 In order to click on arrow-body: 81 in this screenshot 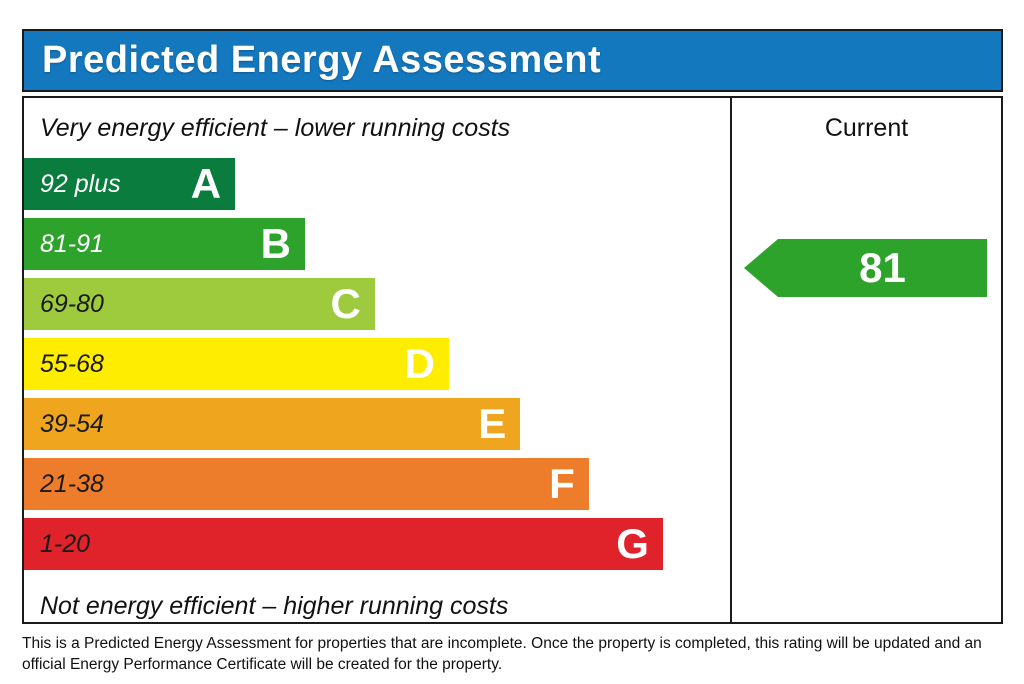, I will do `click(882, 268)`.